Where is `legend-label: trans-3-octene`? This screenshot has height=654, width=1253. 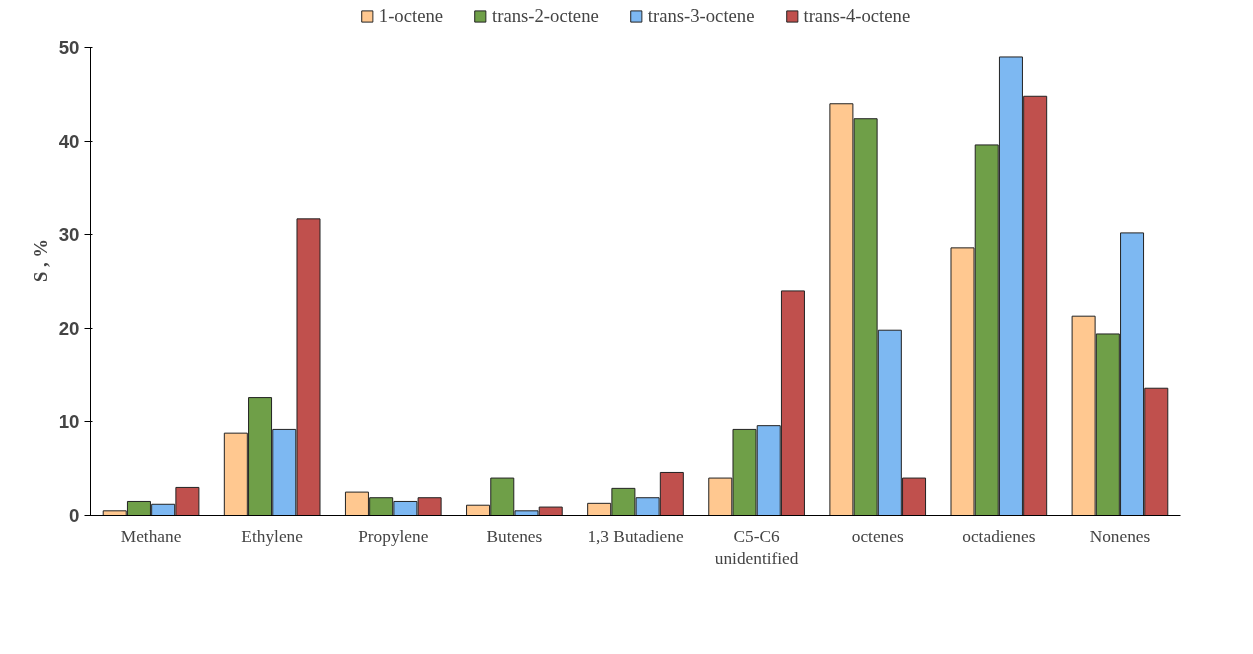 legend-label: trans-3-octene is located at coordinates (701, 16).